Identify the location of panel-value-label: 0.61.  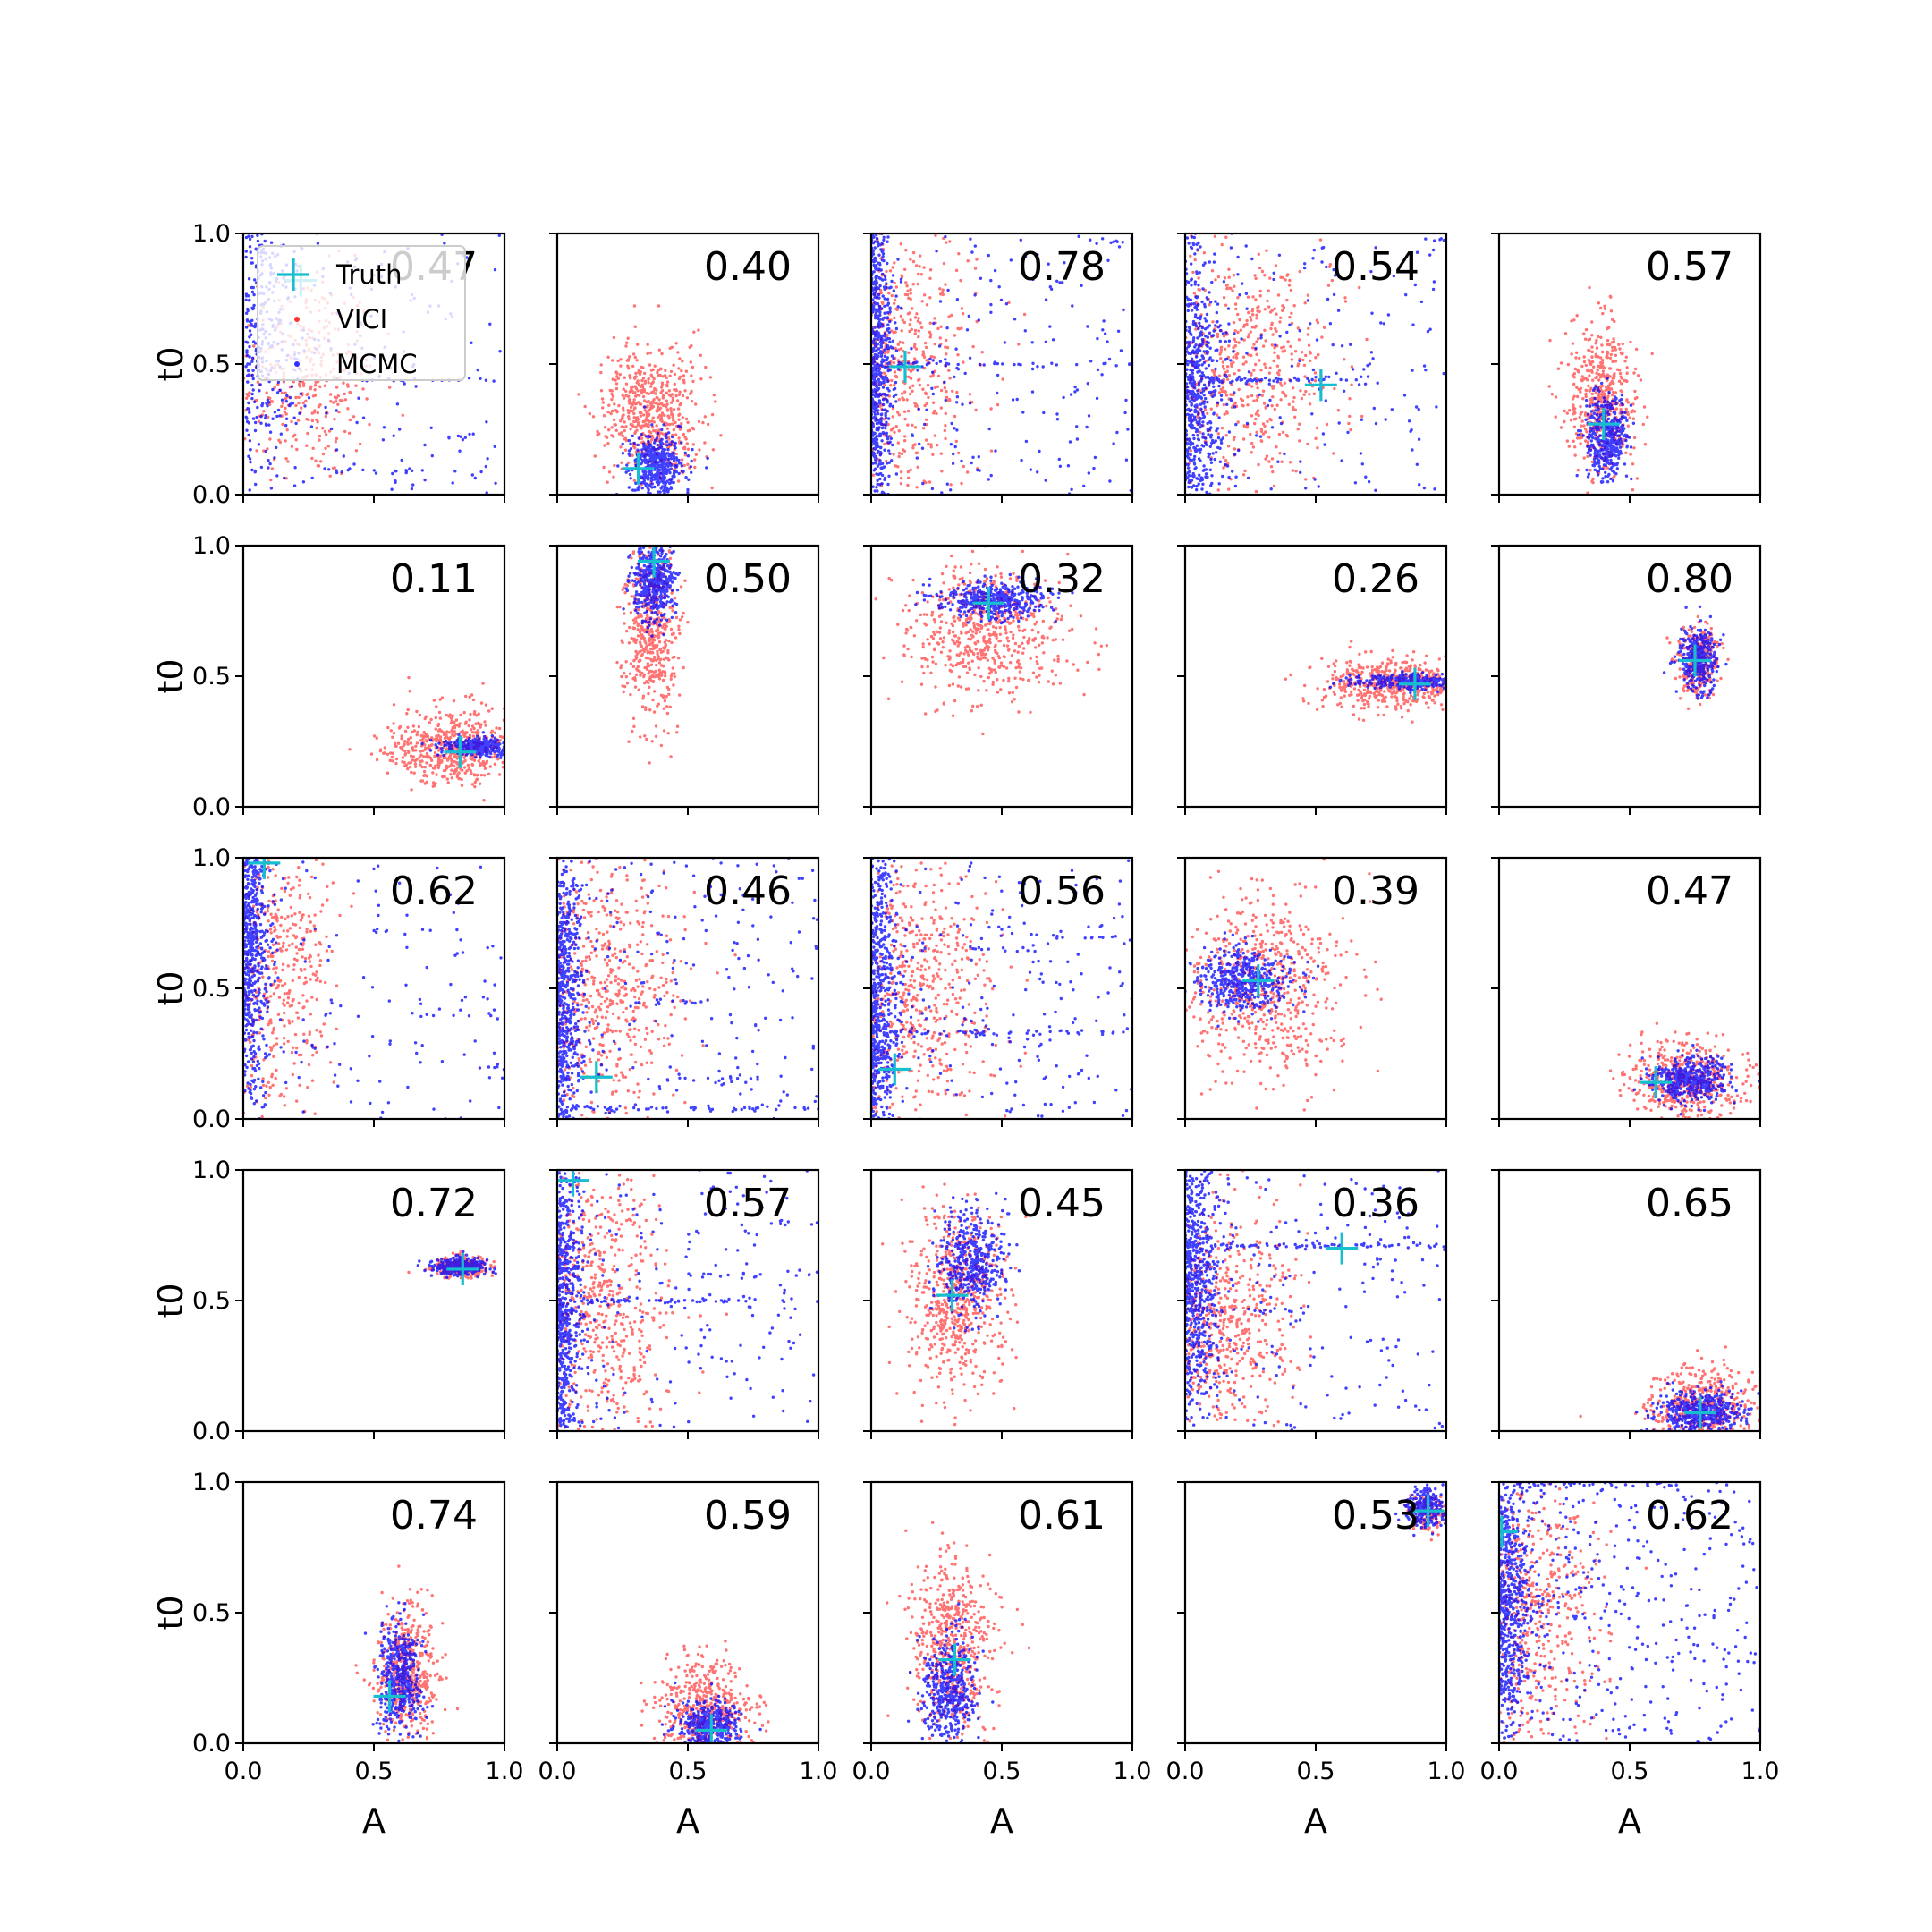
(1062, 1515).